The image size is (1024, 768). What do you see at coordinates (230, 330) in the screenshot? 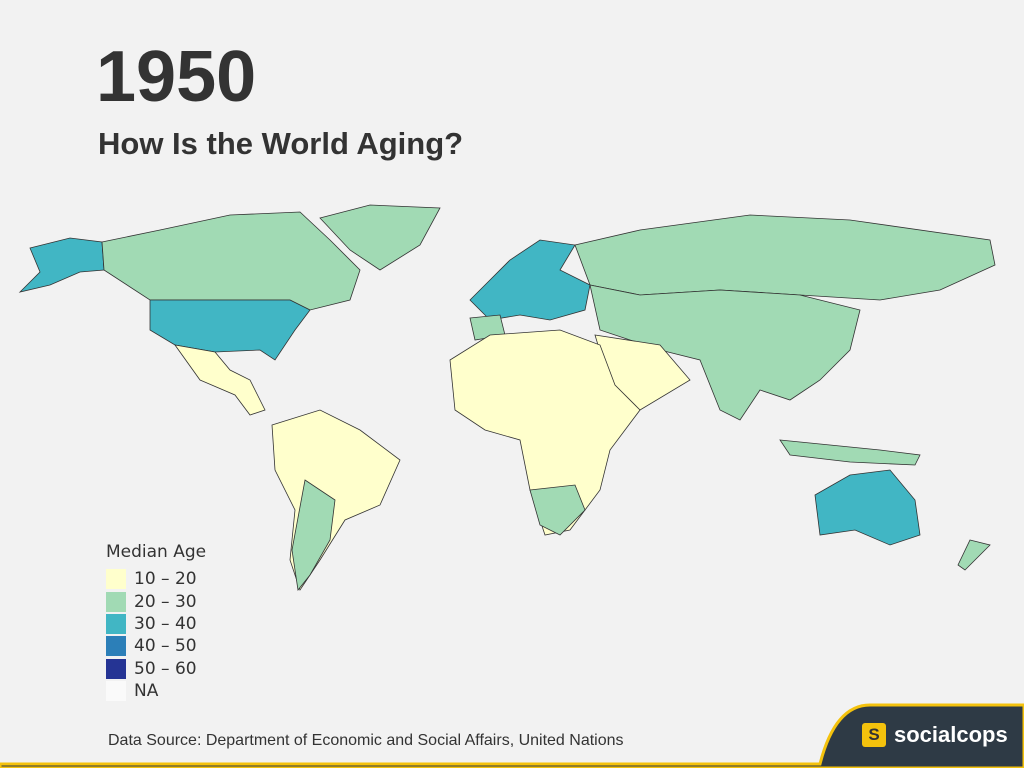
I see `usa` at bounding box center [230, 330].